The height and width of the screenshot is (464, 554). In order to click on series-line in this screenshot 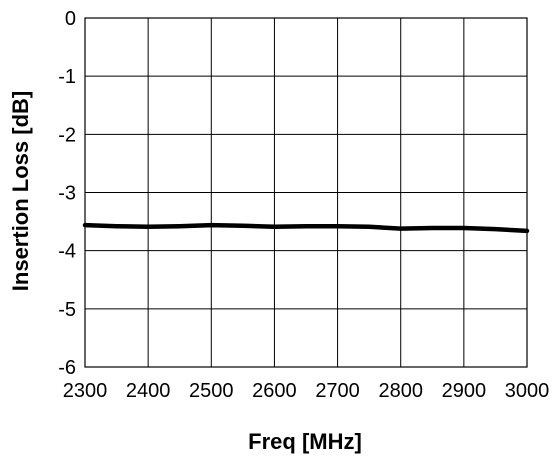, I will do `click(306, 228)`.